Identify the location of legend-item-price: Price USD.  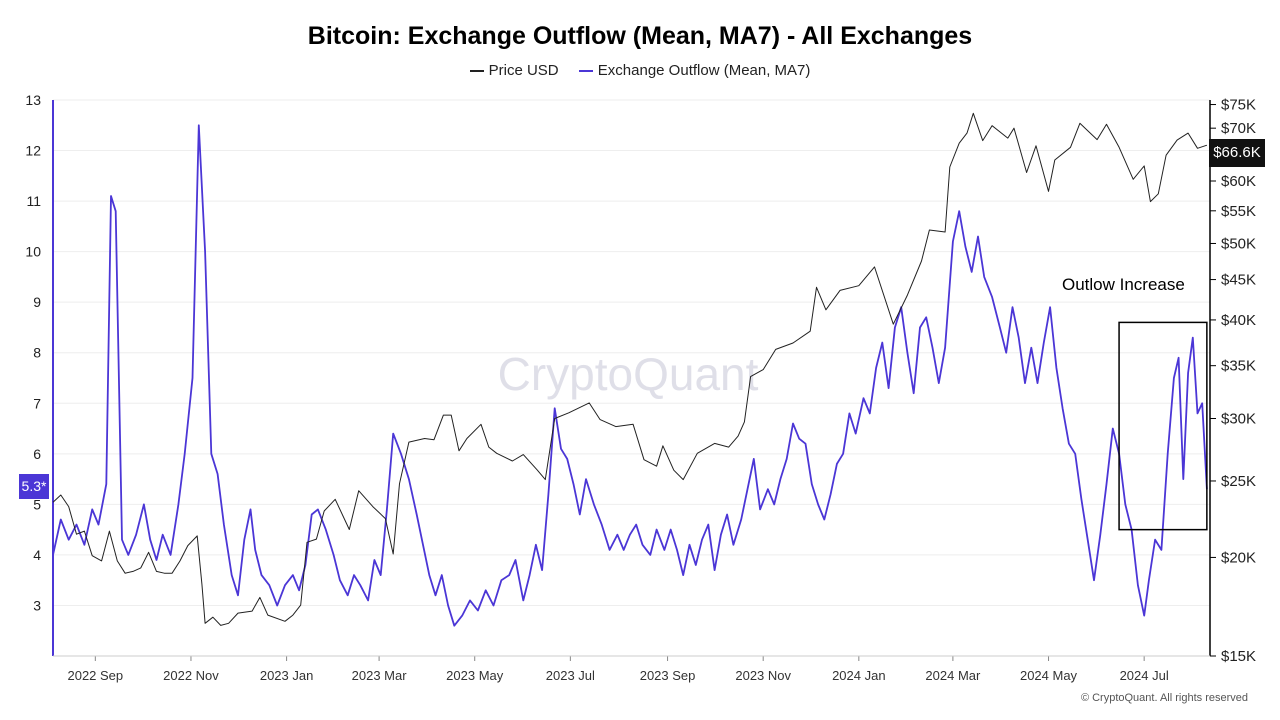
(514, 70).